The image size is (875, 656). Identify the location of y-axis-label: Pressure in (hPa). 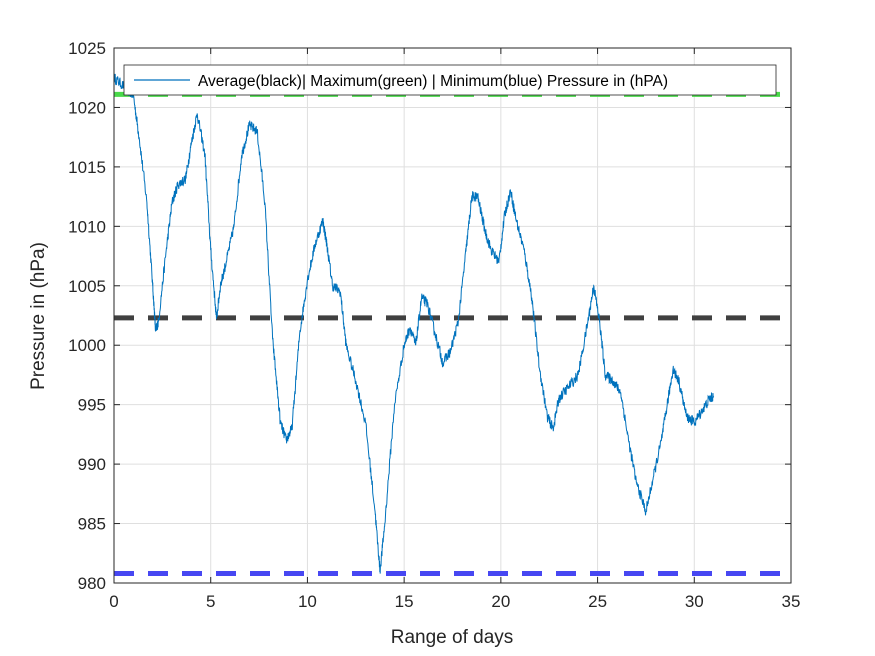
(38, 316).